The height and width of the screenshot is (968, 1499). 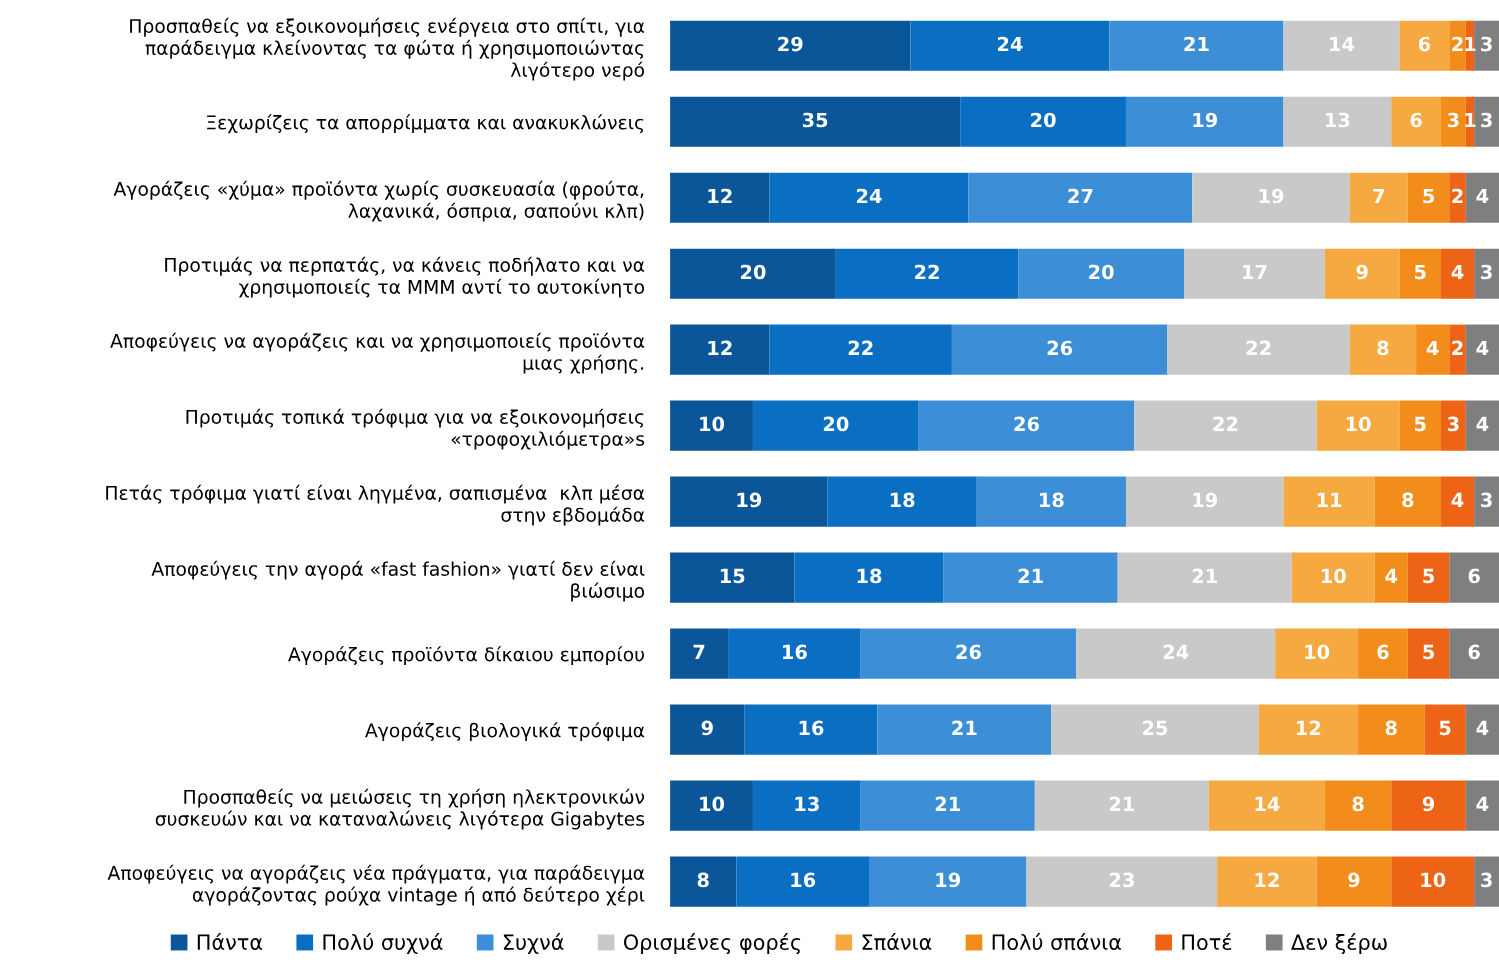 I want to click on y-tick-label: Προτιμάς να περπατάς, να κάνεις ποδήλατο και να χρησιμοποιείς τα ΜΜΜ αντί το αυτοκίνητο, so click(x=405, y=277).